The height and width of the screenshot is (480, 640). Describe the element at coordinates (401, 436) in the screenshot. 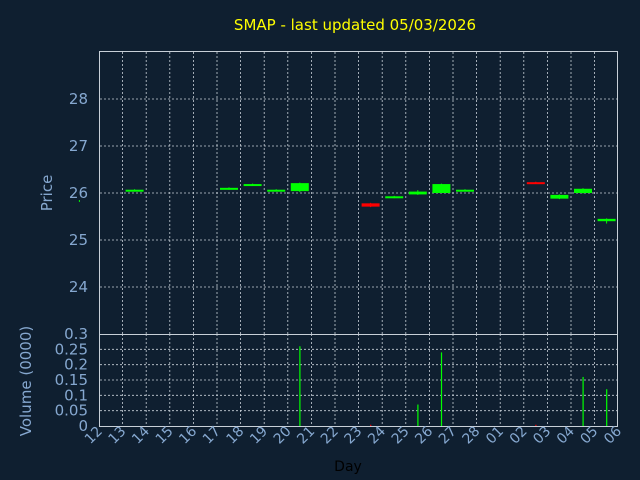

I see `x-tick-label: 25` at that location.